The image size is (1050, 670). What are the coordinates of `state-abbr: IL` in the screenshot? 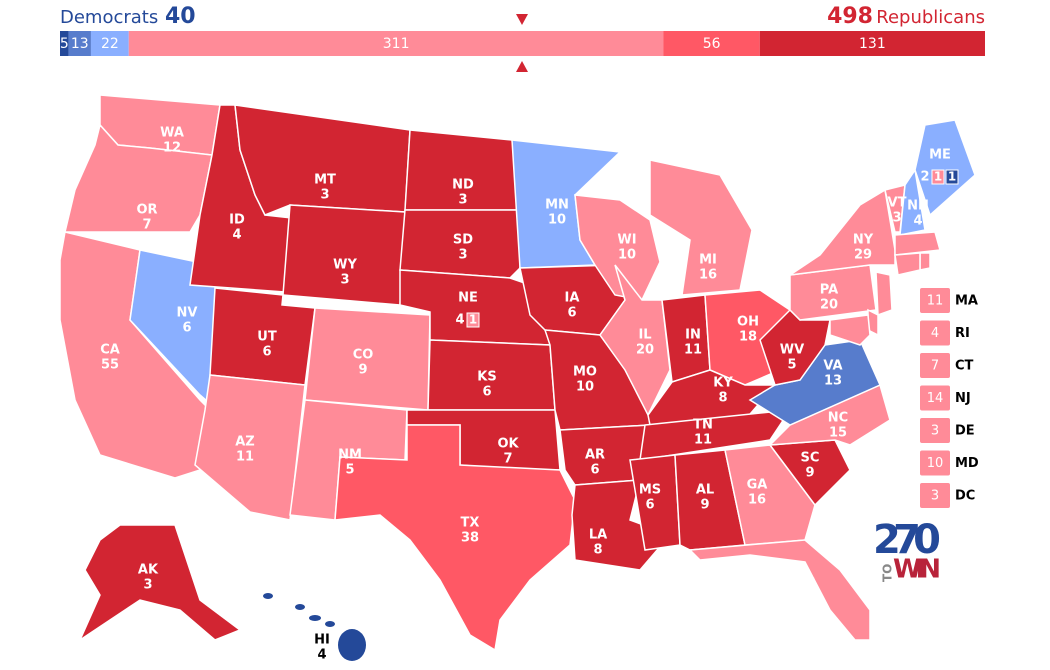 It's located at (644, 335).